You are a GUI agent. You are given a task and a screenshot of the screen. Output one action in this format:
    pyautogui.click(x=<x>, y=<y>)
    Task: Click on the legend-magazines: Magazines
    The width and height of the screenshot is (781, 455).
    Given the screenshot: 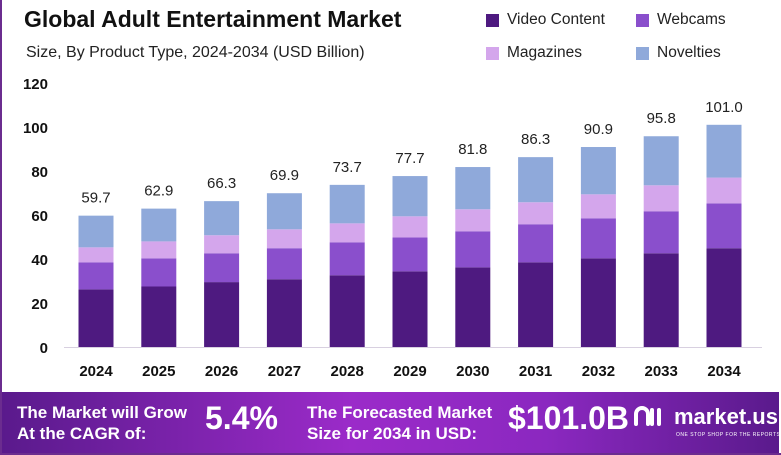 What is the action you would take?
    pyautogui.click(x=534, y=53)
    